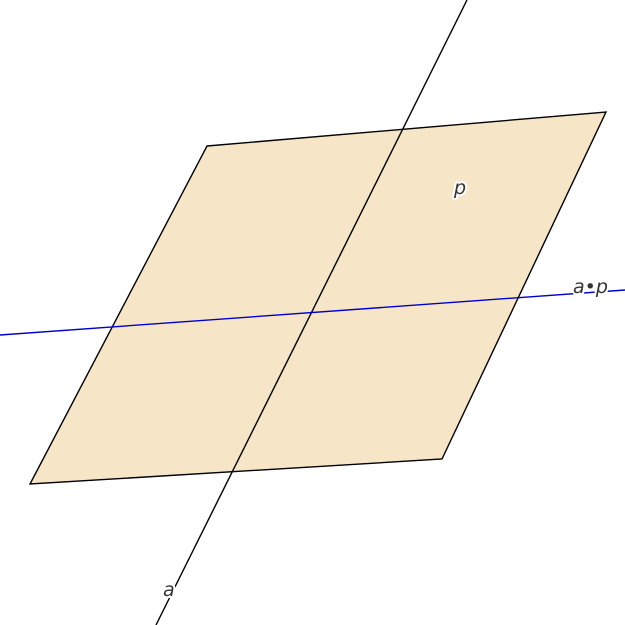 The height and width of the screenshot is (625, 625). Describe the element at coordinates (590, 287) in the screenshot. I see `line-a-dot-p-label: a•p` at that location.